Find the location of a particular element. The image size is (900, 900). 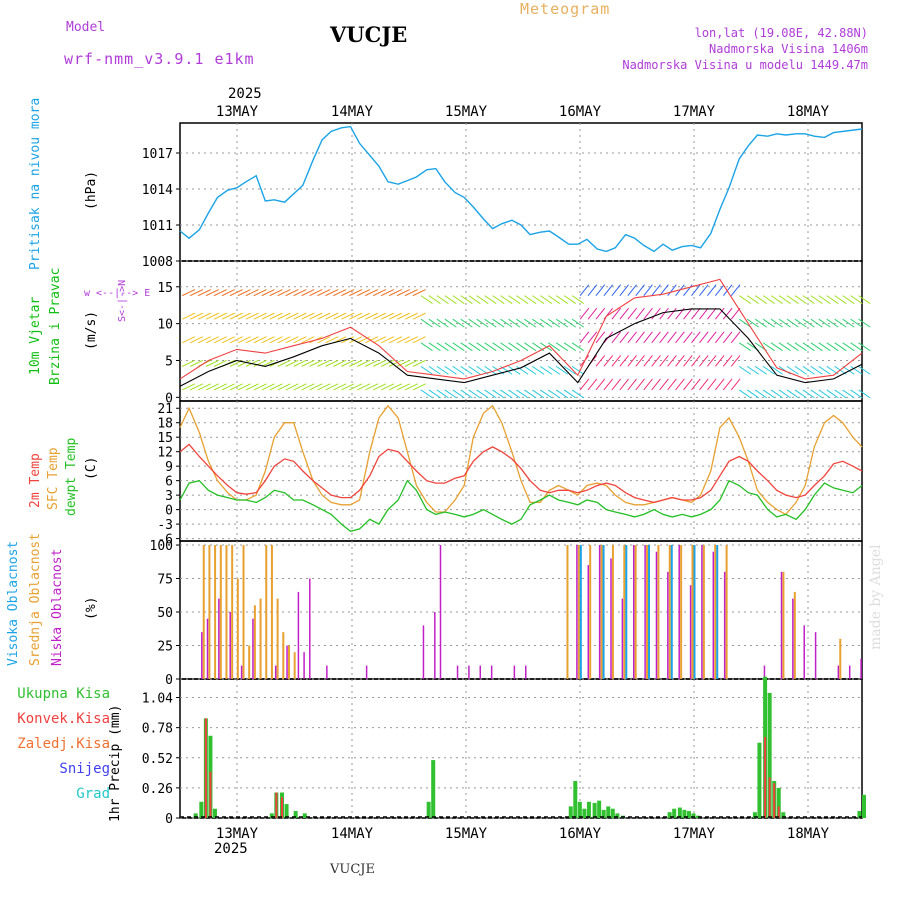

day-label-top: 18MAY is located at coordinates (808, 112).